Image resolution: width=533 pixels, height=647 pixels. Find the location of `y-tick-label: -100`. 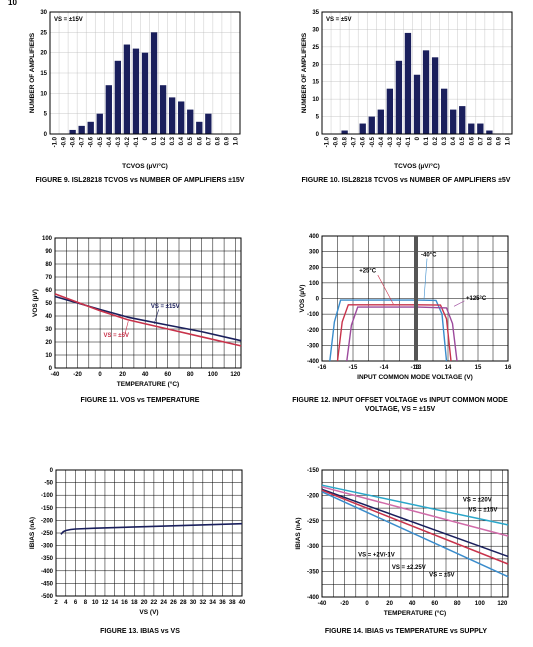

y-tick-label: -100 is located at coordinates (47, 496).